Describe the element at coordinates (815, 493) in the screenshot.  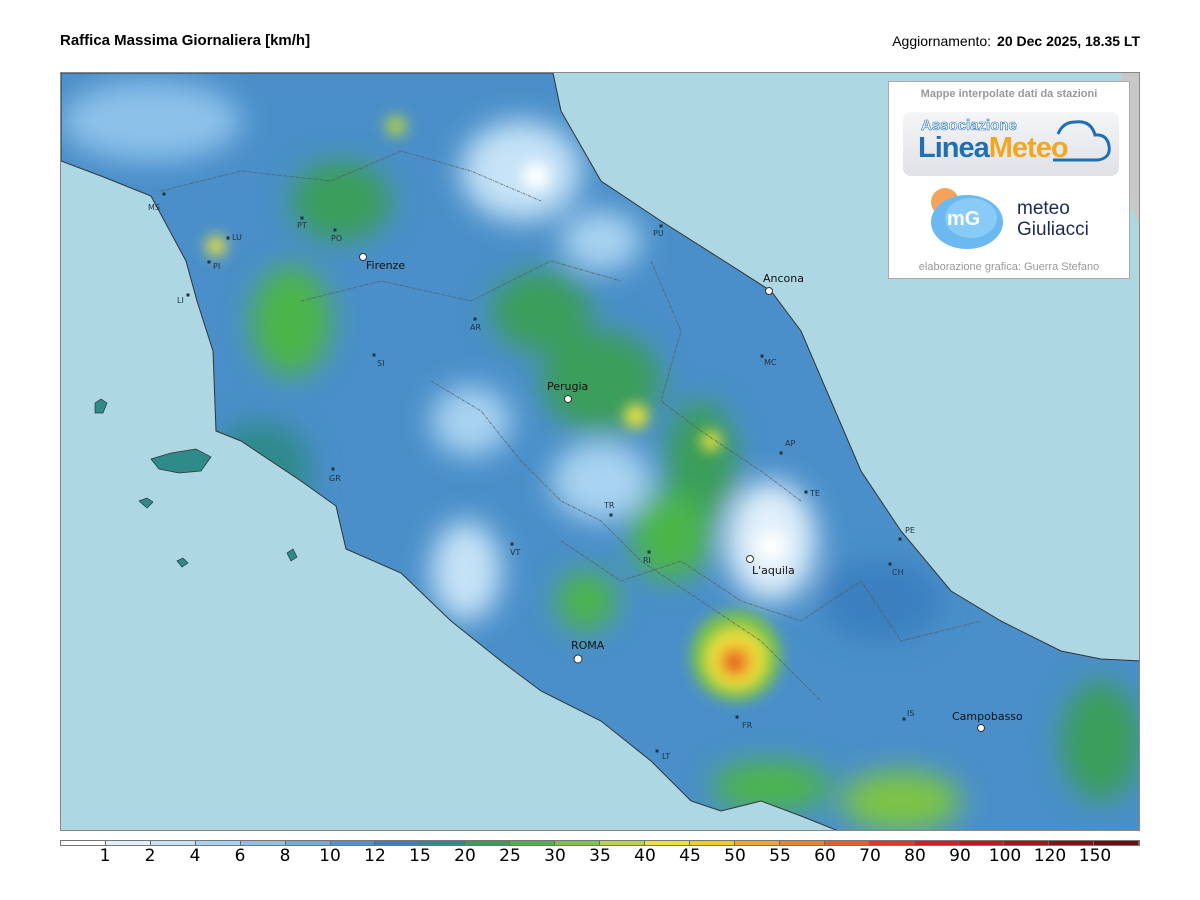
I see `province-label-te: TE` at that location.